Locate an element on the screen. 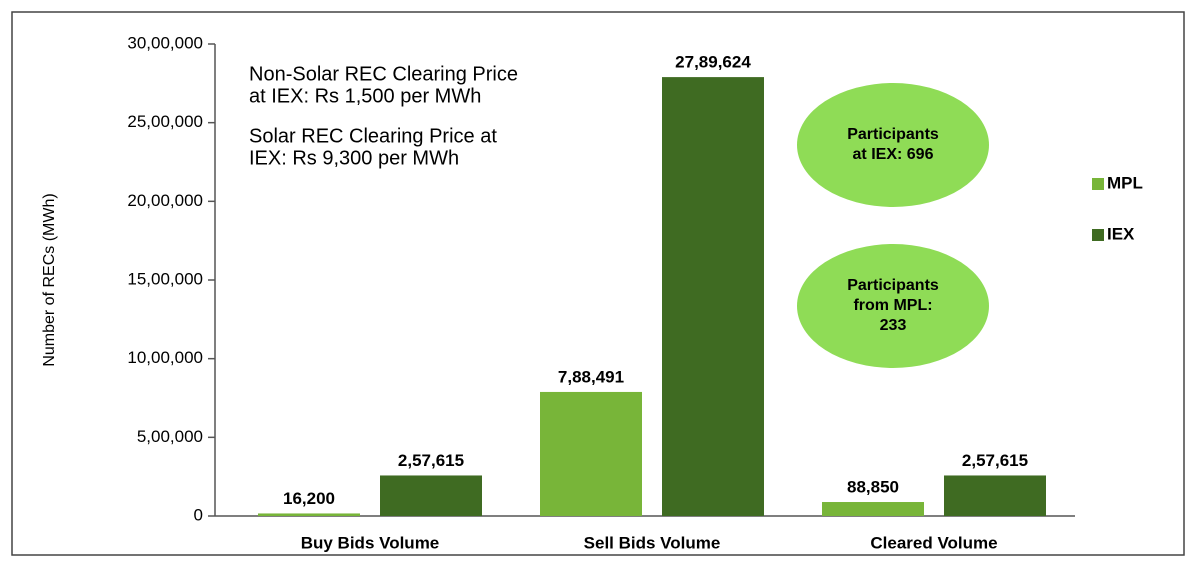 The width and height of the screenshot is (1197, 567). x-tick-label: Sell Bids Volume is located at coordinates (652, 542).